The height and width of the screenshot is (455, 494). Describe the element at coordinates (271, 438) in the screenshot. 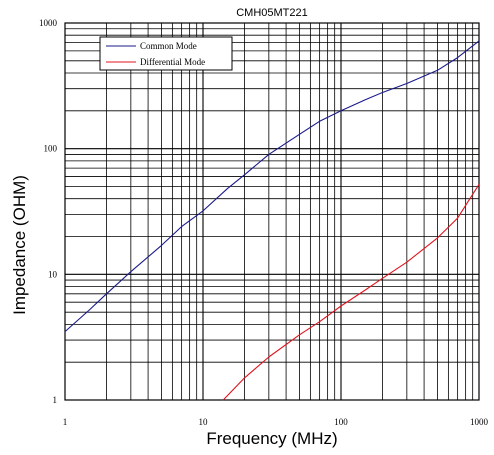

I see `x-axis-label: Frequency (MHz)` at that location.